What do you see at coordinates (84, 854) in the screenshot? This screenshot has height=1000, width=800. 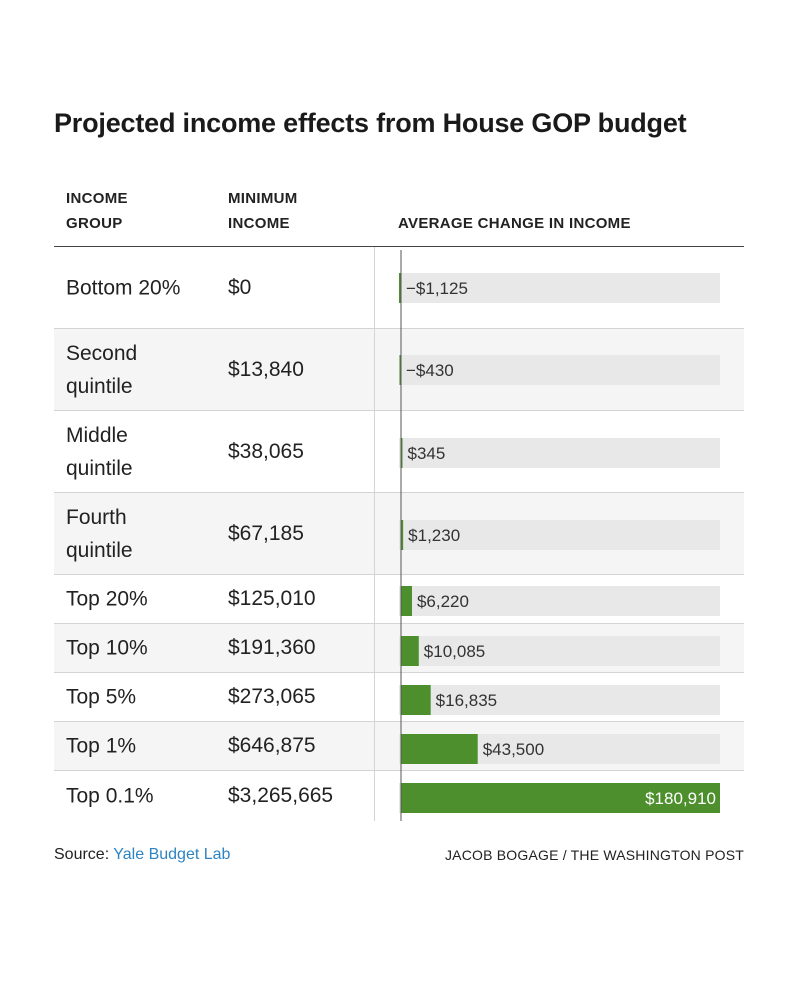 I see `source-prefix: Source:` at bounding box center [84, 854].